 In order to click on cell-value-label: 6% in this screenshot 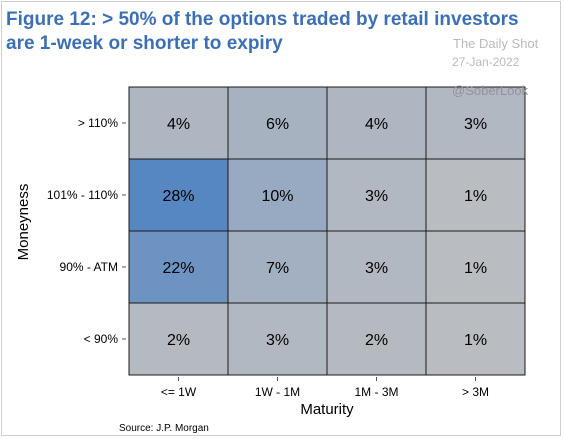, I will do `click(277, 124)`.